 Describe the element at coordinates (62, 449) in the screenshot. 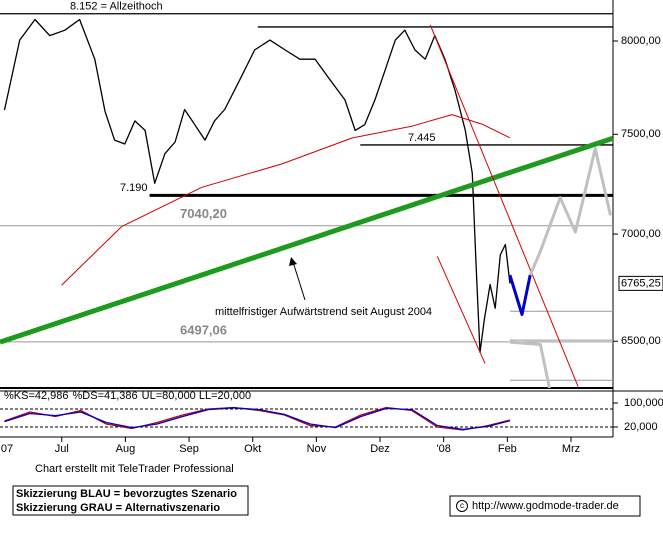

I see `x-tick-label: Jul` at that location.